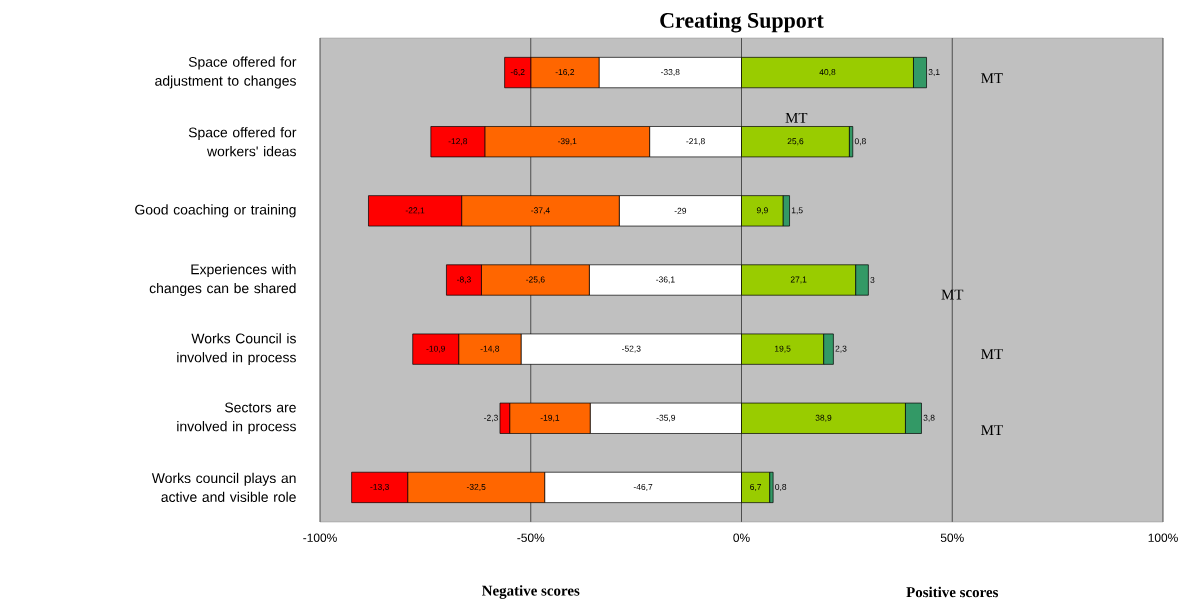 This screenshot has height=607, width=1191. What do you see at coordinates (379, 487) in the screenshot?
I see `data-label: -13,3` at bounding box center [379, 487].